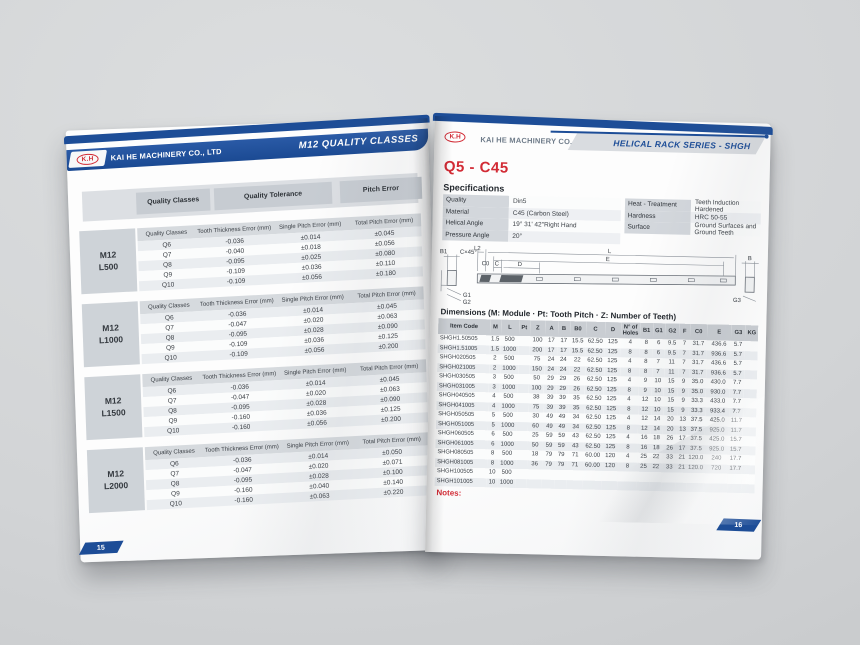  Describe the element at coordinates (697, 401) in the screenshot. I see `dimensions-cell: 33.3` at that location.